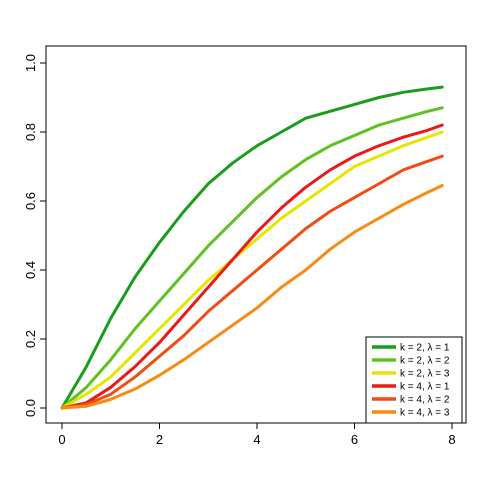 The height and width of the screenshot is (480, 480). Describe the element at coordinates (425, 400) in the screenshot. I see `legend-label: k = 4, λ = 2` at that location.